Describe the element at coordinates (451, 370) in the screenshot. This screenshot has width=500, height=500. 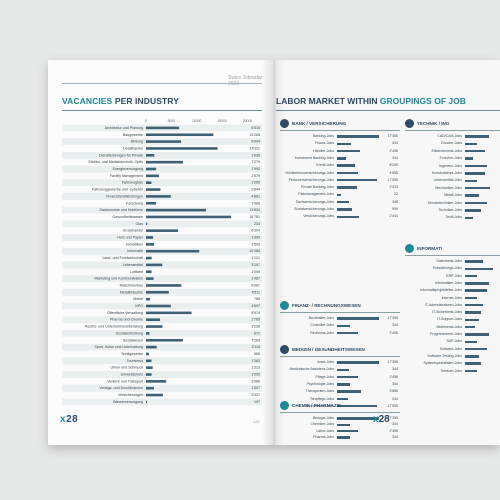
I see `job-label: Telekom-Jobs` at that location.